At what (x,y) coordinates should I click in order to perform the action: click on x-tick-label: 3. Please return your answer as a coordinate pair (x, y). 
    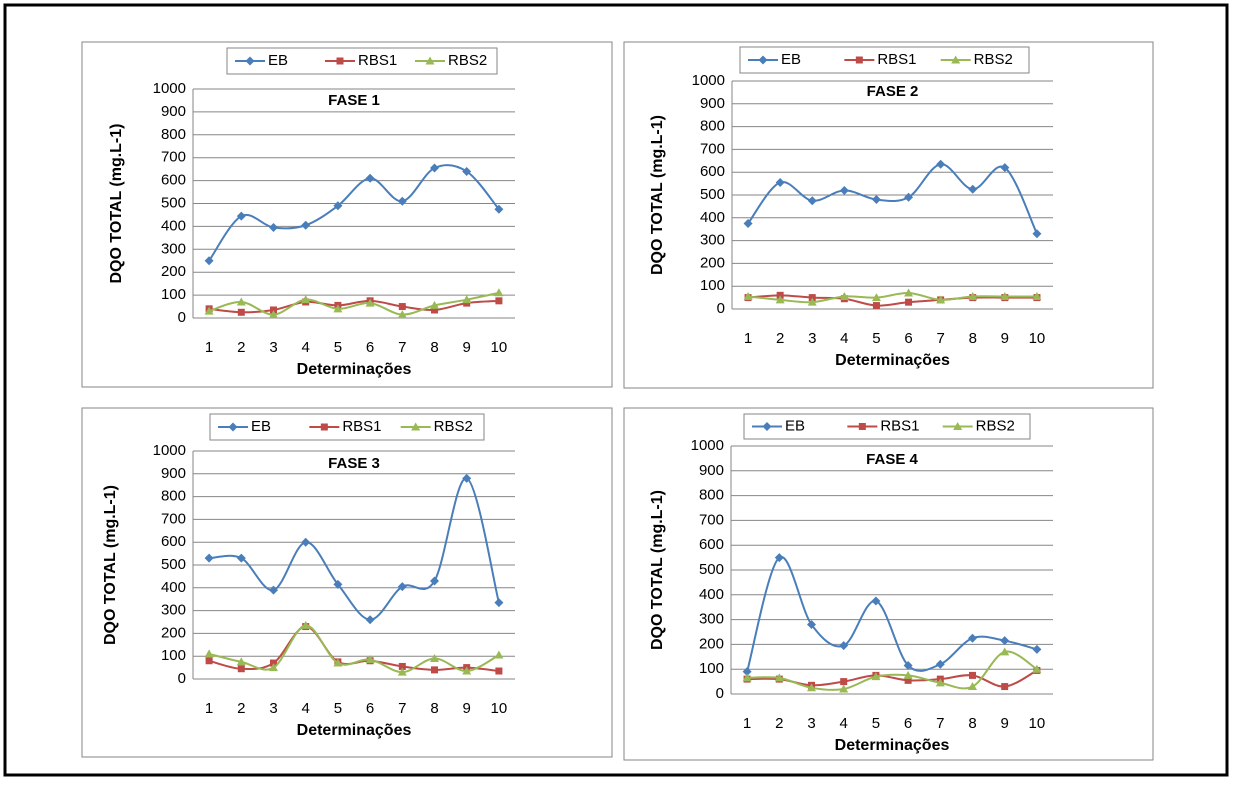
    Looking at the image, I should click on (273, 347).